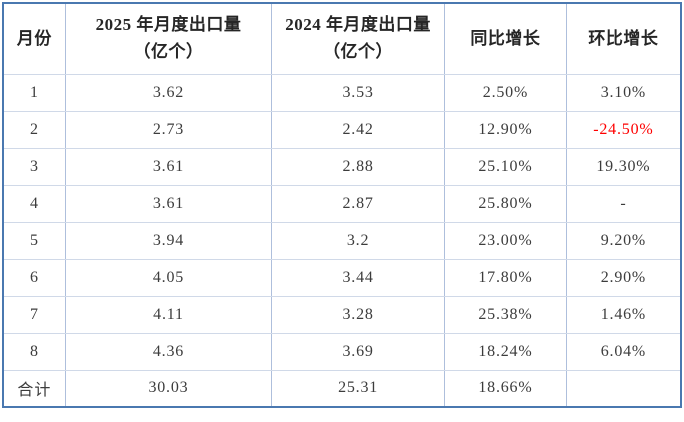  I want to click on table-row: 4 3.61 2.87 25.80% -, so click(342, 204).